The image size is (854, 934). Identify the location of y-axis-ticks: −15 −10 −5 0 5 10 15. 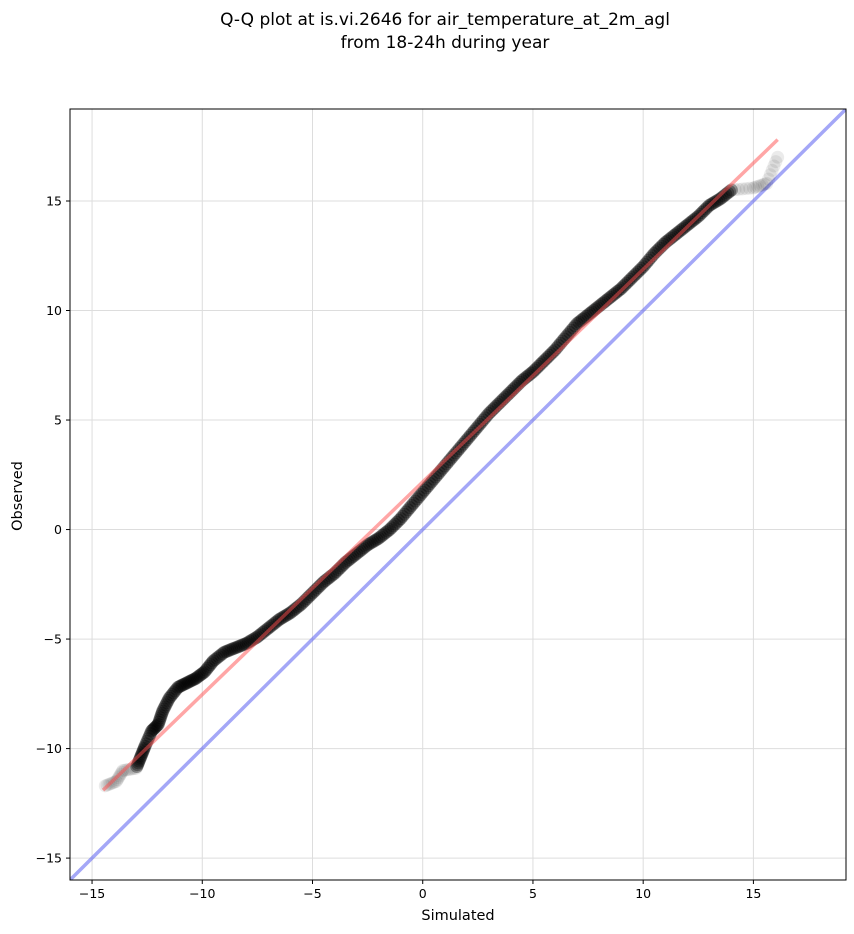
(53, 529).